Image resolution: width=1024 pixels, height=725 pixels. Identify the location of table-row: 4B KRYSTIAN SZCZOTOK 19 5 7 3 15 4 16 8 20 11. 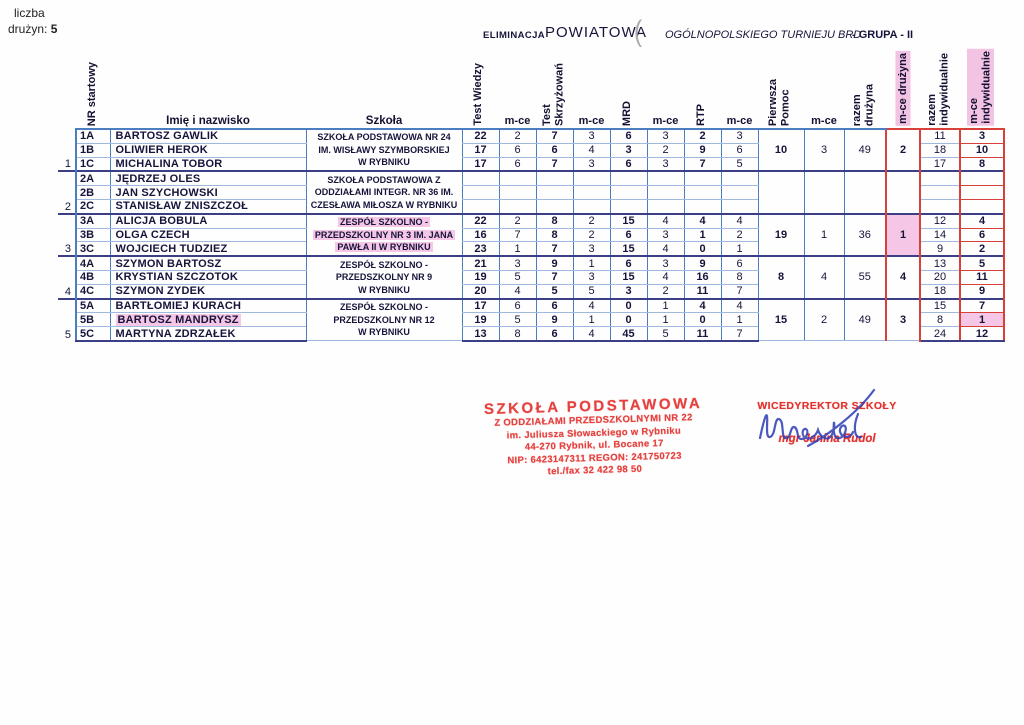
(531, 277).